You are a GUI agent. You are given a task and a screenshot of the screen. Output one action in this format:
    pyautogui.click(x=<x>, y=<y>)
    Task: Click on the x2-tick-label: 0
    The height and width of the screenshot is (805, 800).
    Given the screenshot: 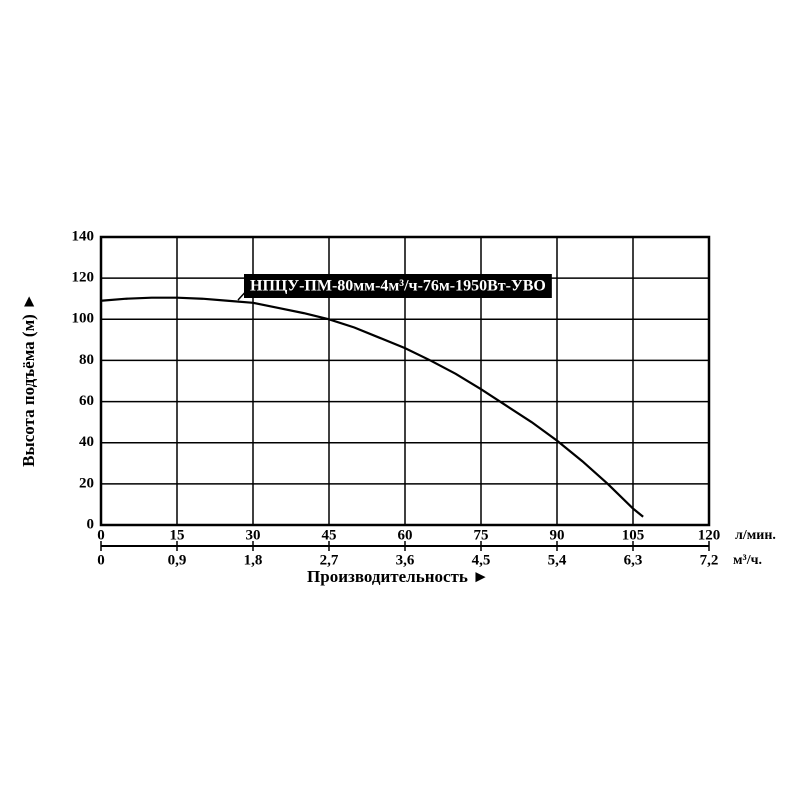 What is the action you would take?
    pyautogui.click(x=101, y=560)
    